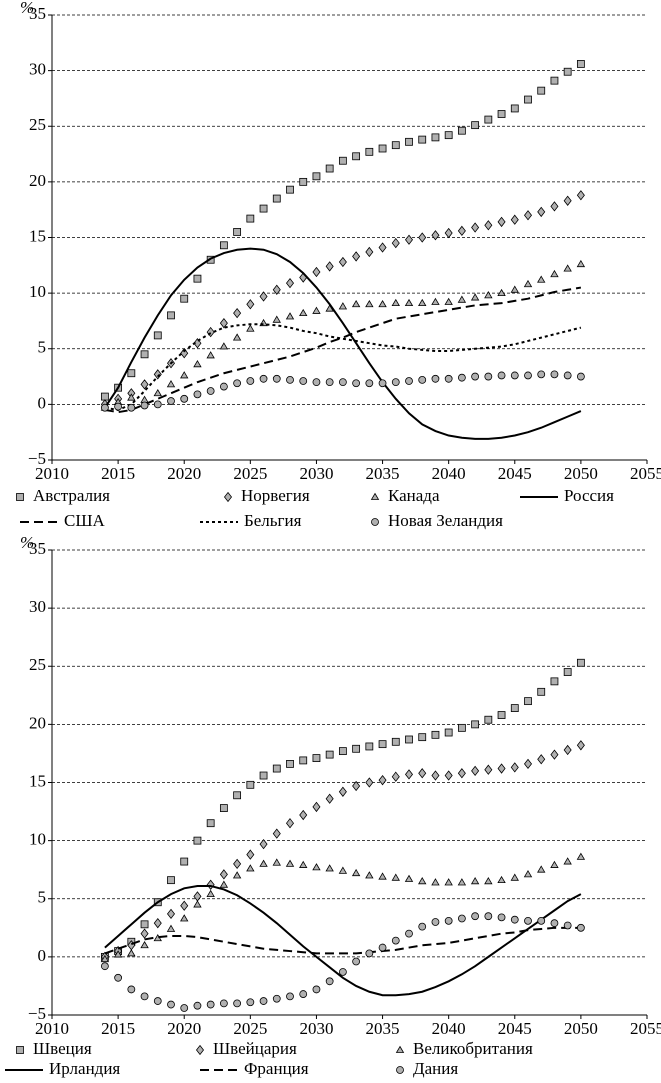 Image resolution: width=661 pixels, height=1083 pixels. I want to click on x-tick-label: 2015, so click(118, 473).